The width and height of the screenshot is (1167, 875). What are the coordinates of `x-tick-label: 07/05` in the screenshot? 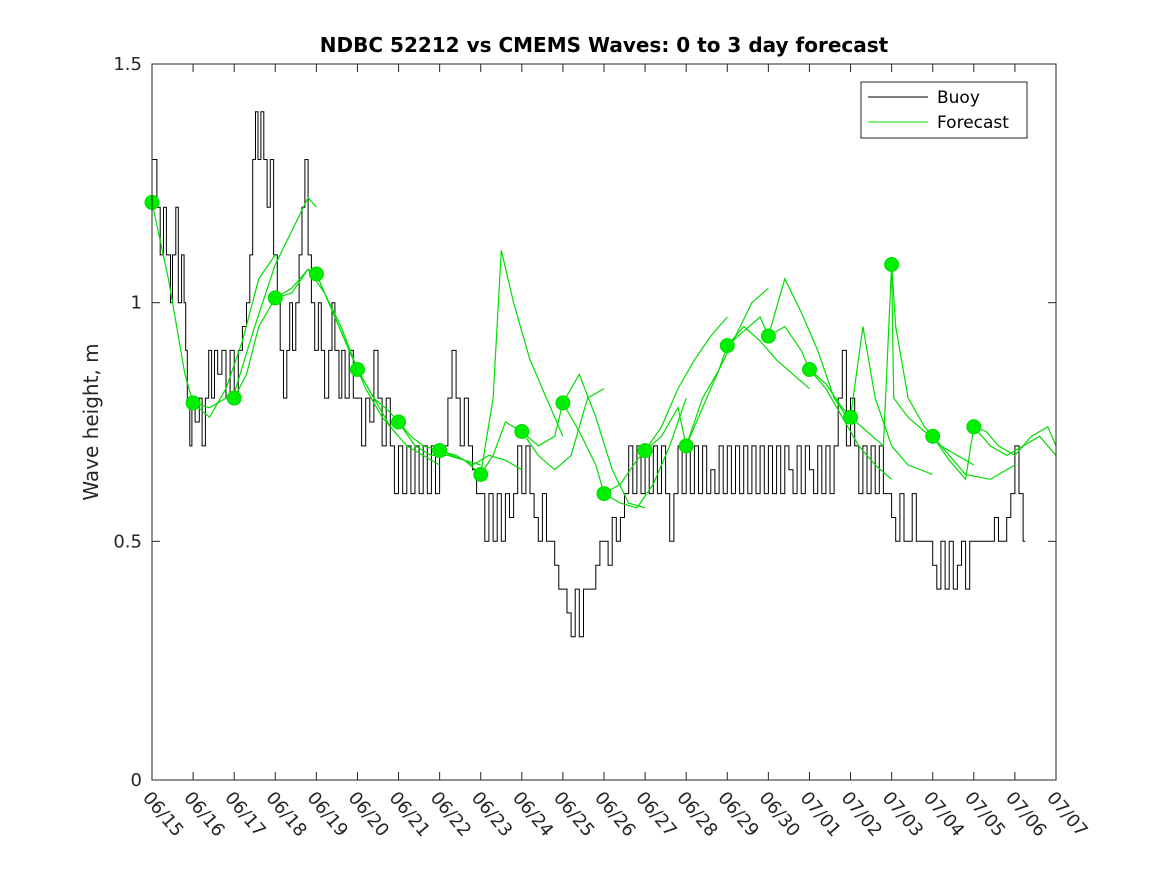 It's located at (984, 814).